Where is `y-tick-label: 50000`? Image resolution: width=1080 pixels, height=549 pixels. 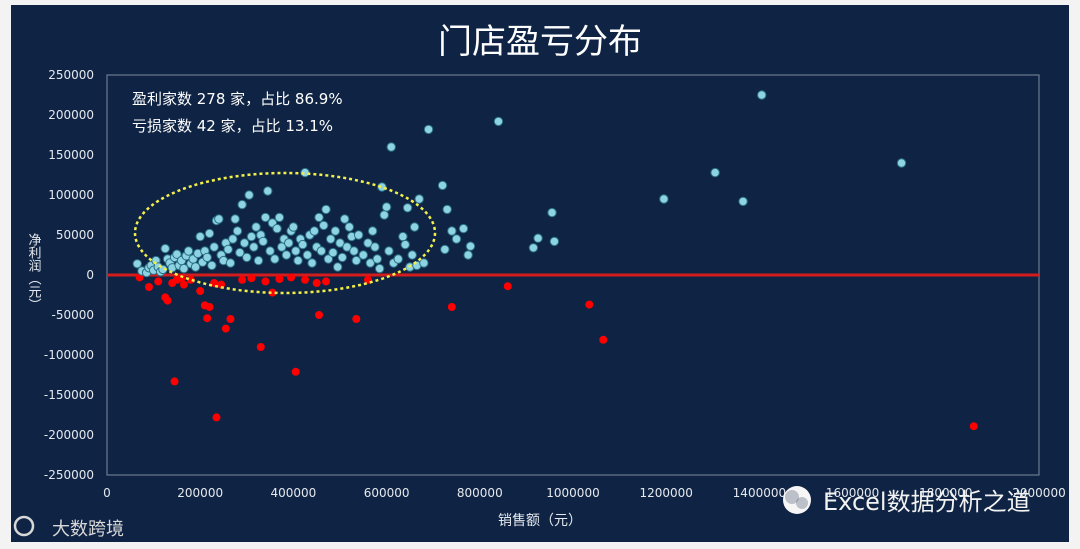
y-tick-label: 50000 is located at coordinates (75, 235).